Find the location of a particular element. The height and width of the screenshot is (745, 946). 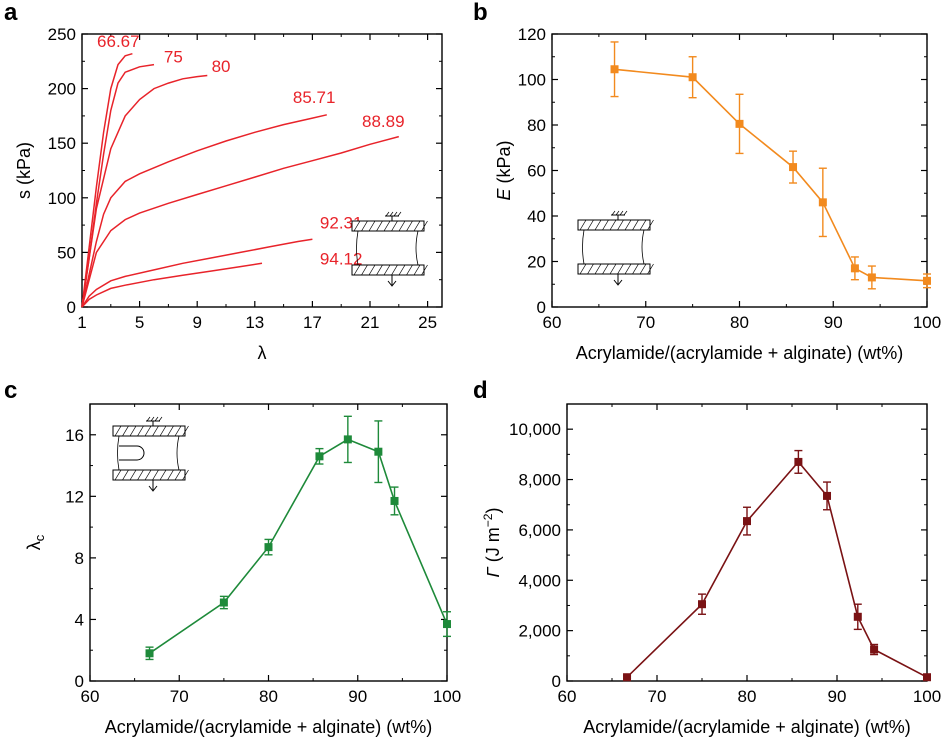

notch-crack is located at coordinates (132, 453).